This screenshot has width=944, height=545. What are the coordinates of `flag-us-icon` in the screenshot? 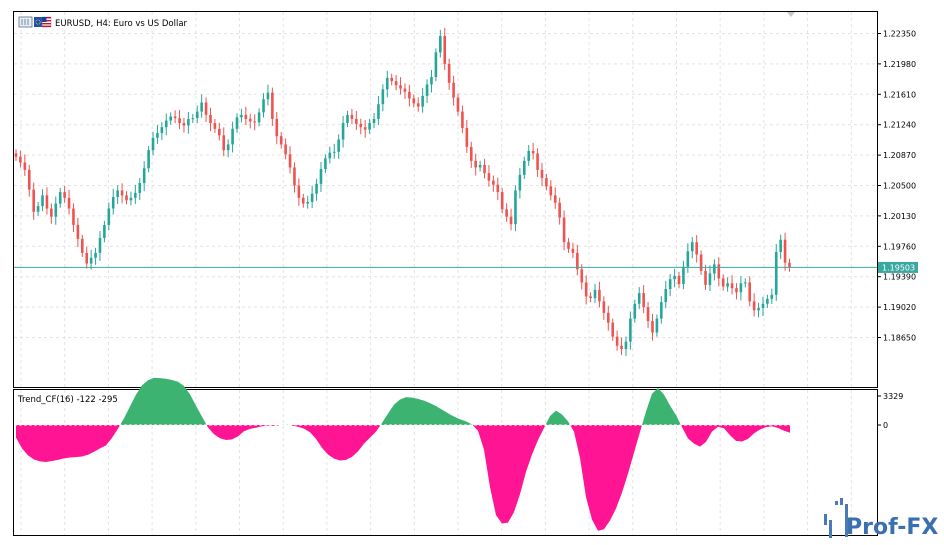 It's located at (46, 22).